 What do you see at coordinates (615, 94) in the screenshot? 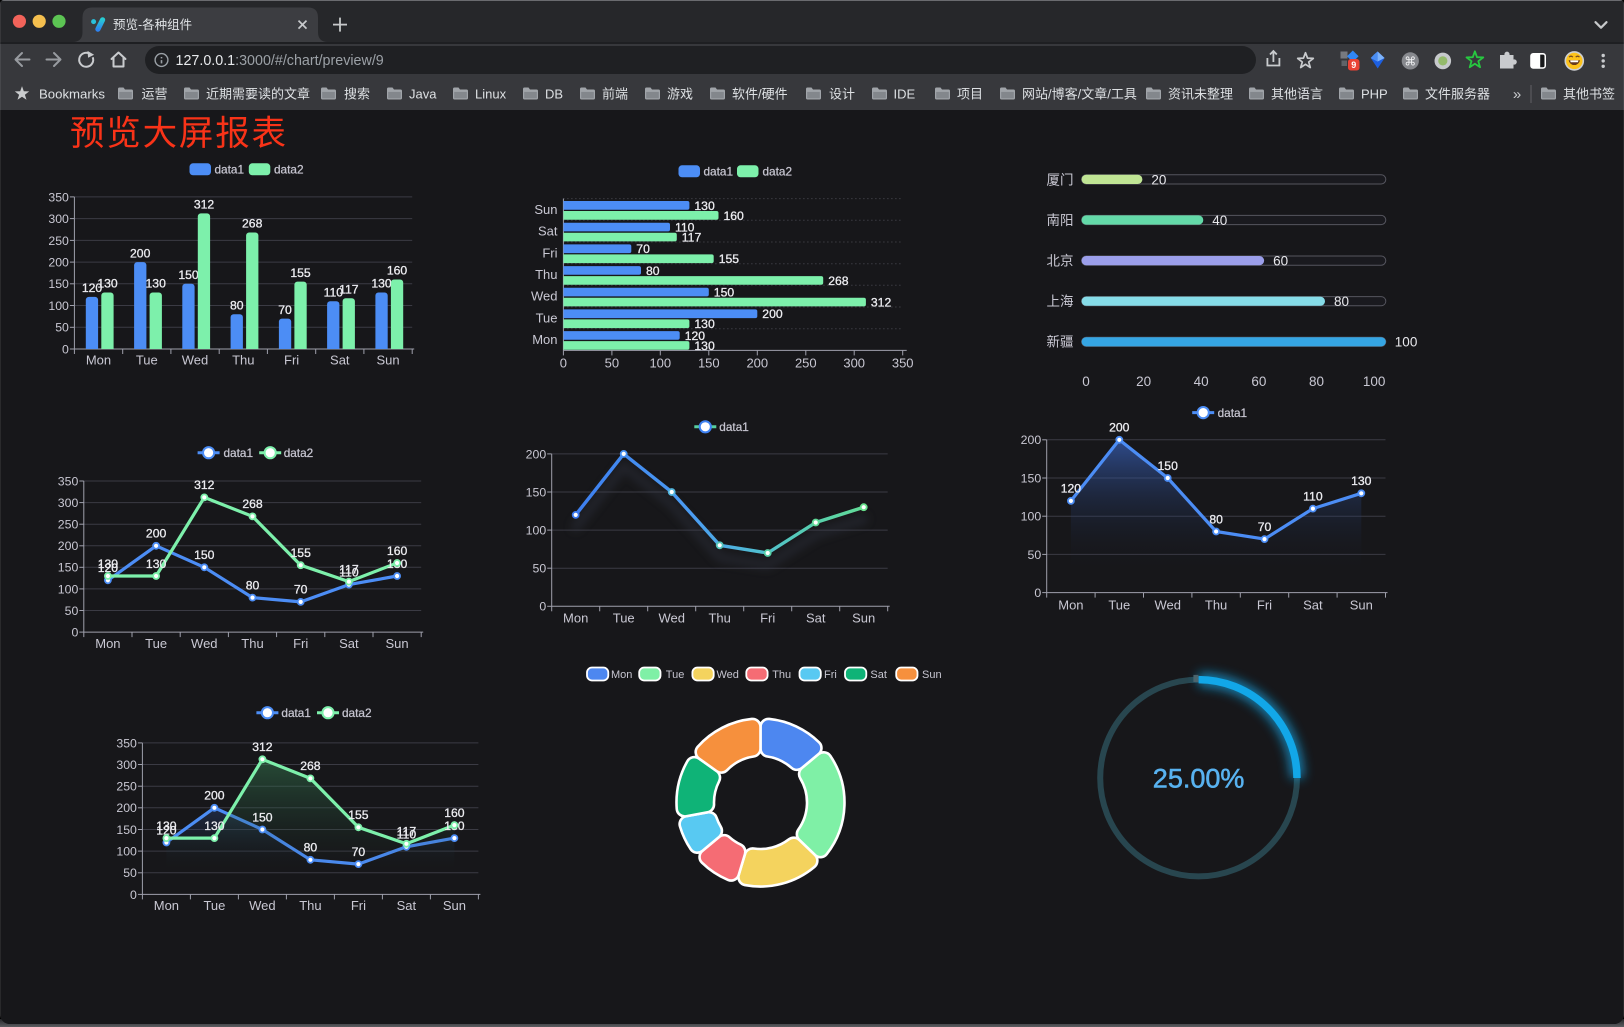
I see `svg-text: 前端` at bounding box center [615, 94].